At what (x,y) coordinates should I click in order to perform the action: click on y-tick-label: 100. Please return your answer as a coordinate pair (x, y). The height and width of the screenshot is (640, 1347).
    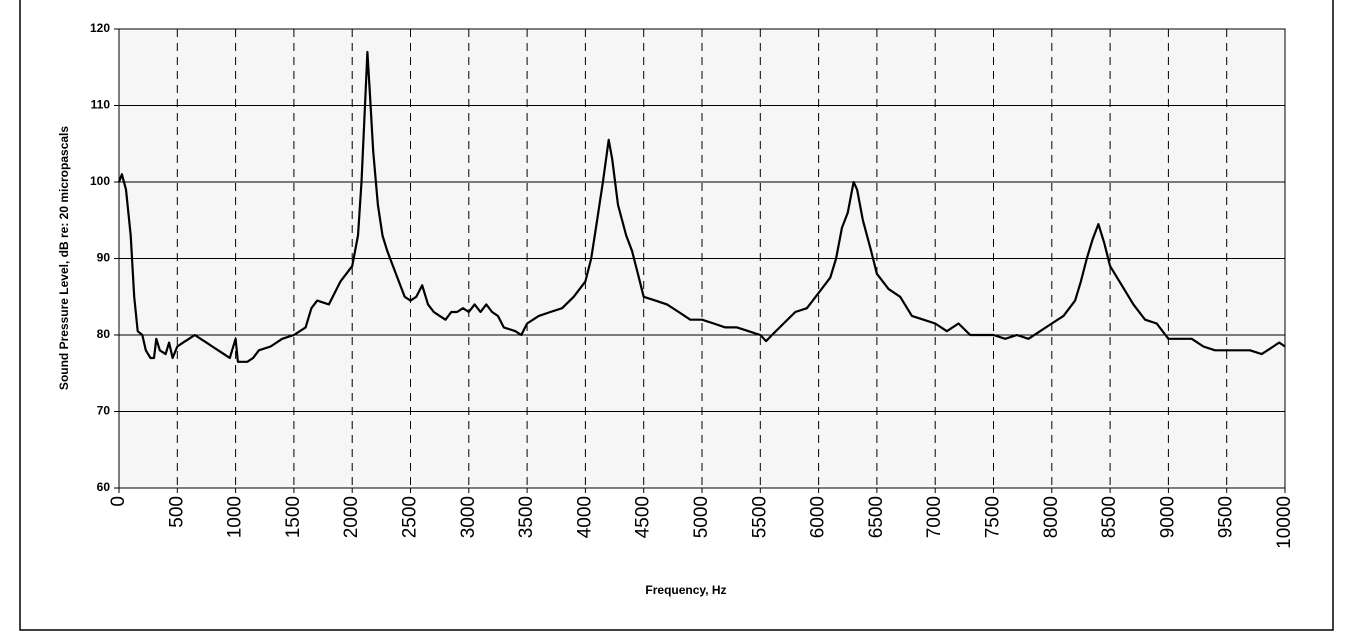
    Looking at the image, I should click on (100, 181).